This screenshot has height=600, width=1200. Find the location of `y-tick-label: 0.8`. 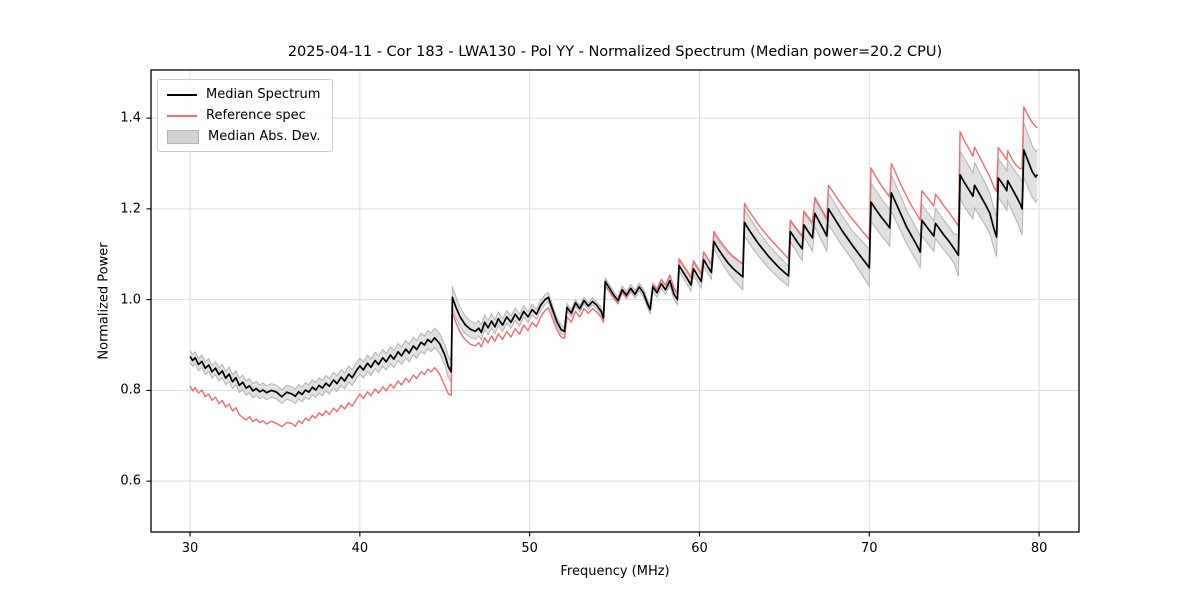

y-tick-label: 0.8 is located at coordinates (130, 390).